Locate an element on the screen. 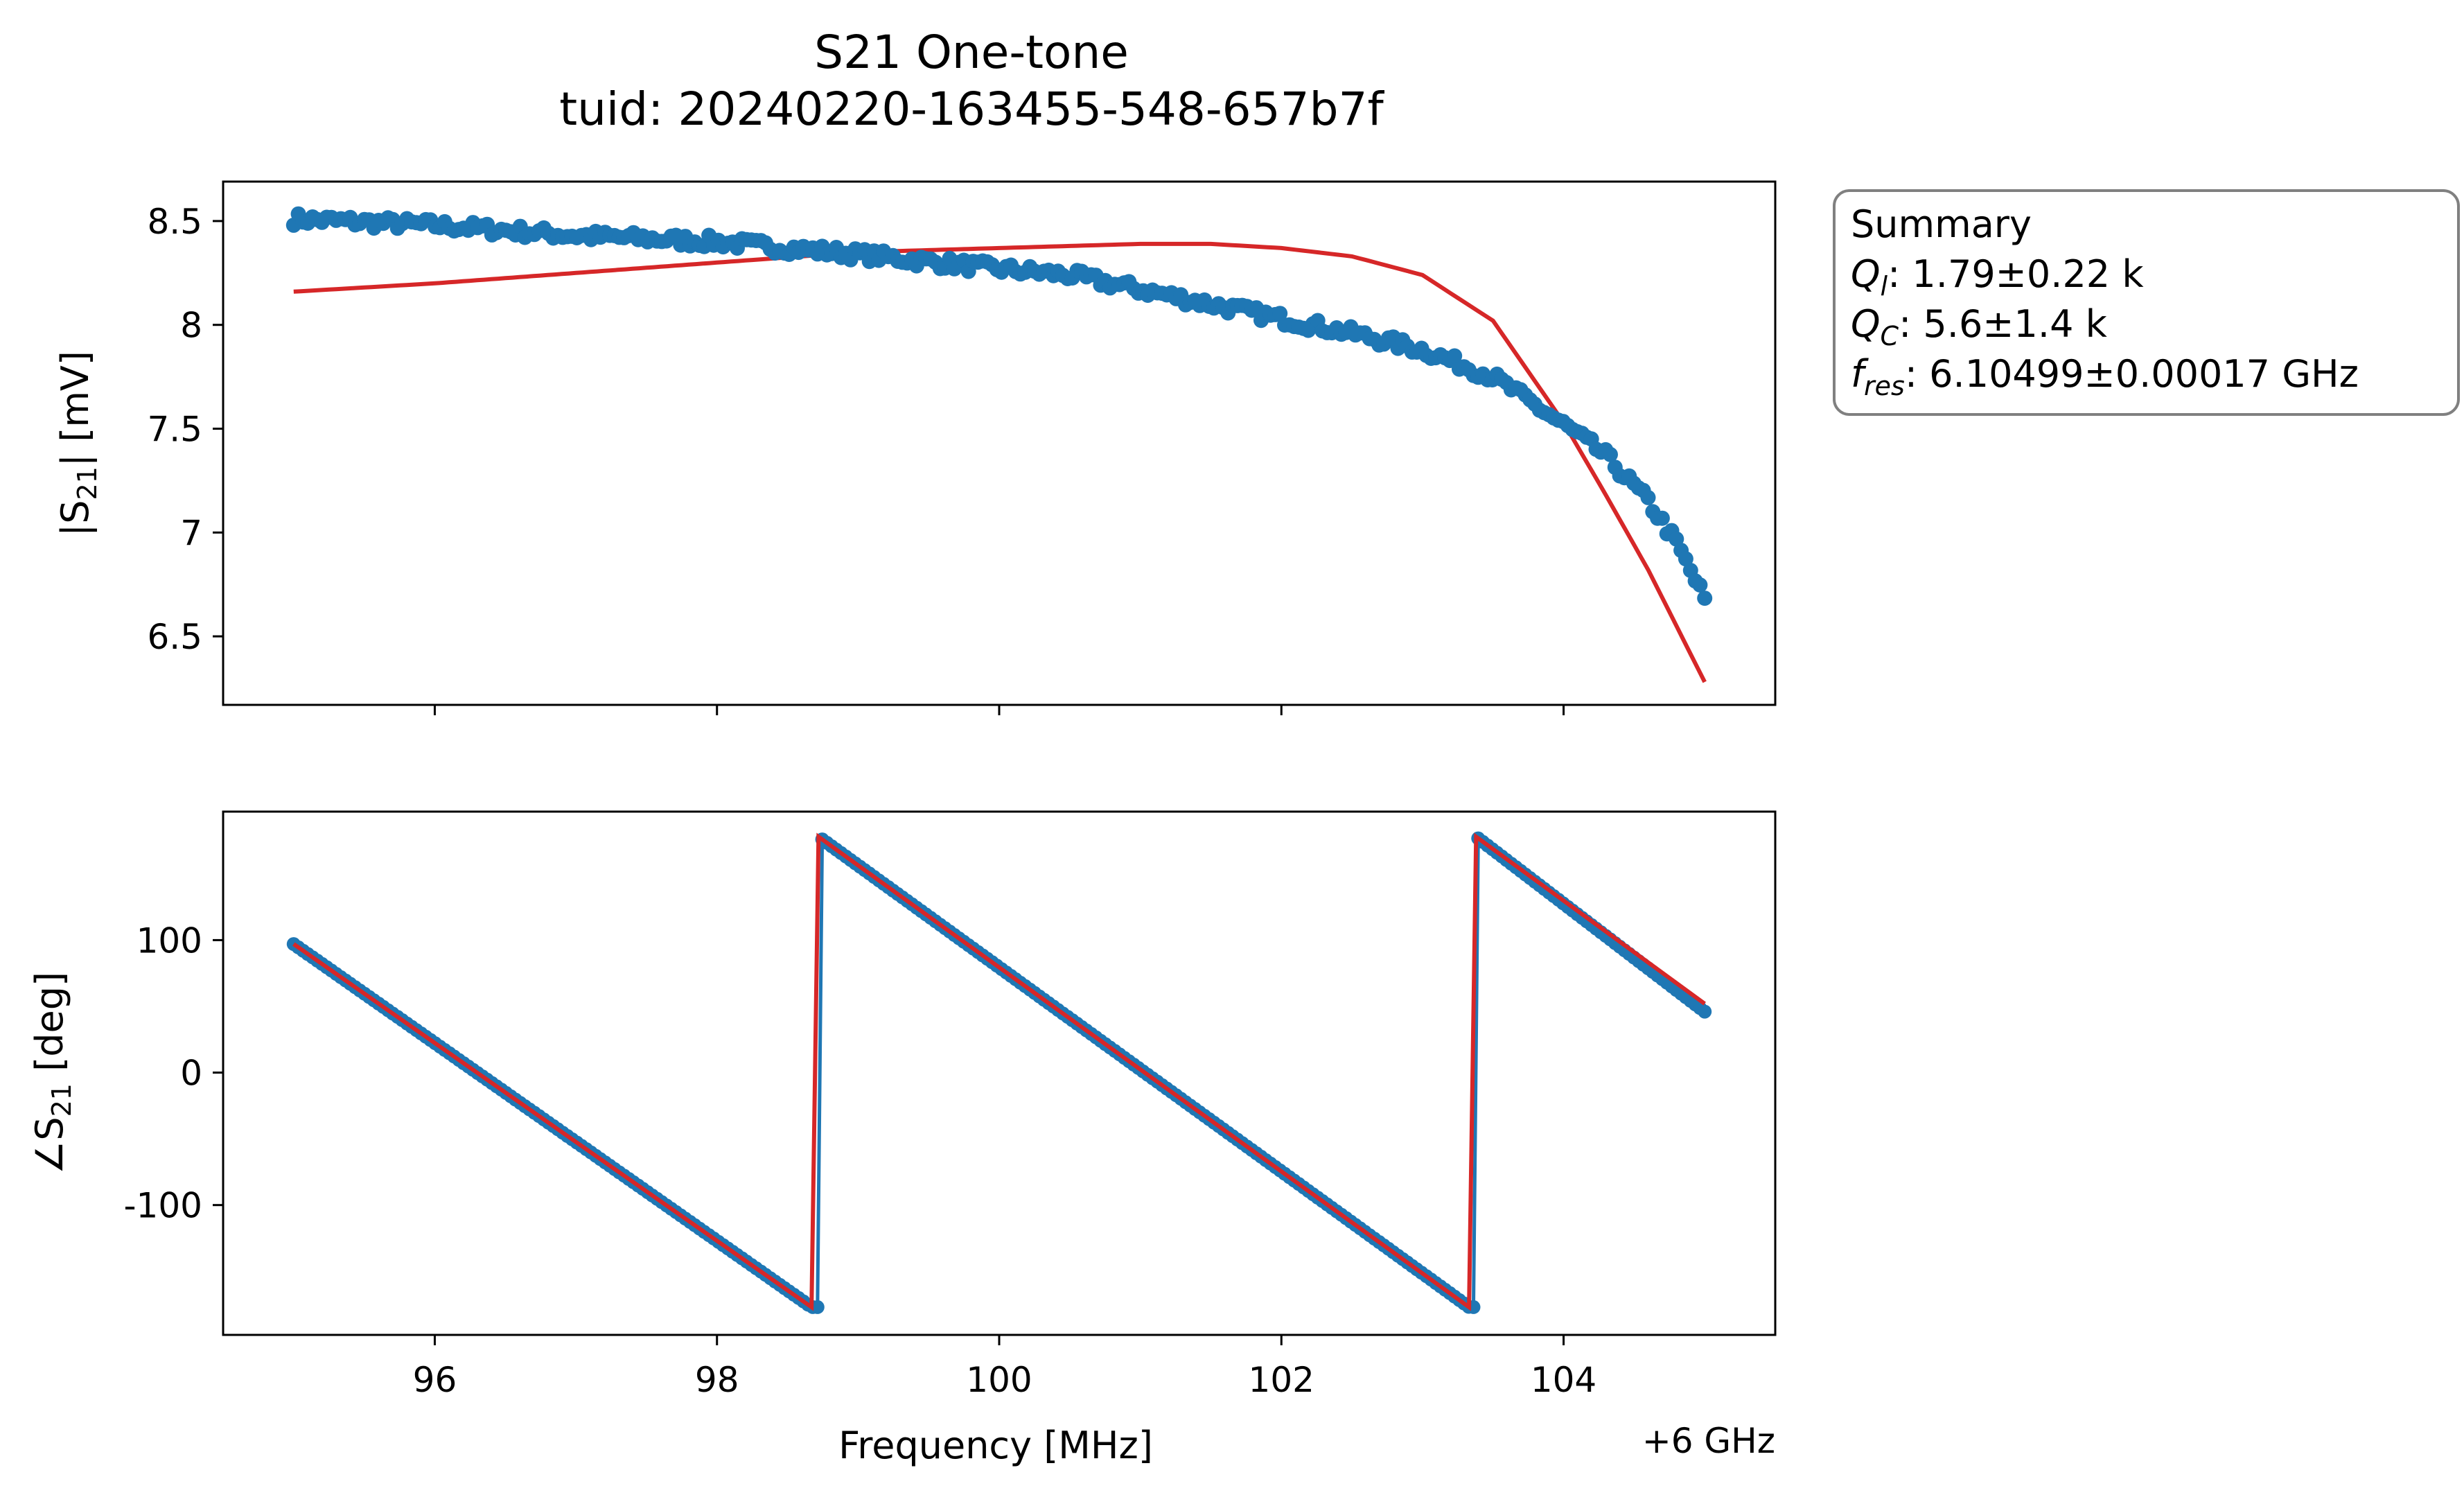 This screenshot has width=2464, height=1495. summary-heading: Summary is located at coordinates (1941, 224).